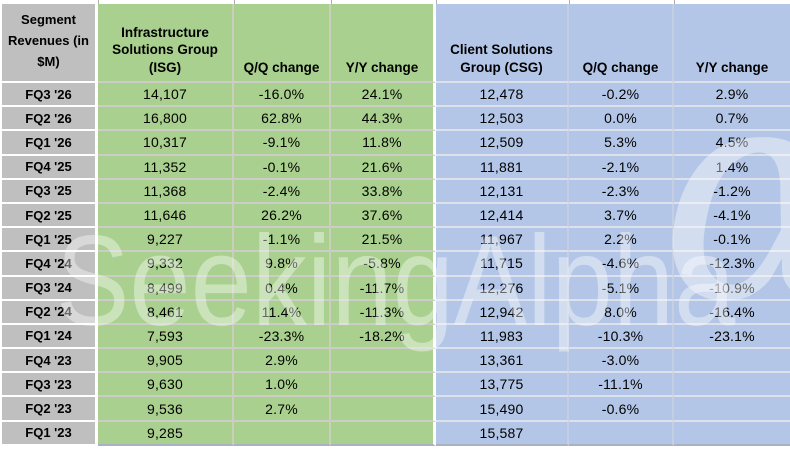 The image size is (790, 452). I want to click on cell-csg-yy-change: -10.9%, so click(732, 288).